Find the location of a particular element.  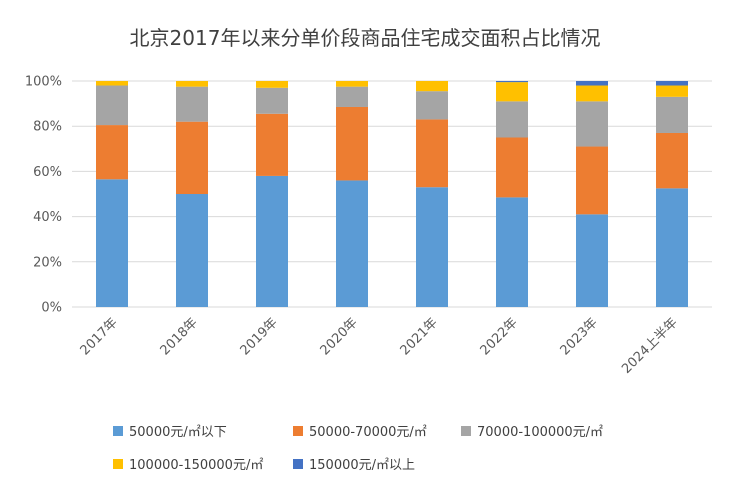

legend-label: 50000元/㎡以下 is located at coordinates (178, 432).